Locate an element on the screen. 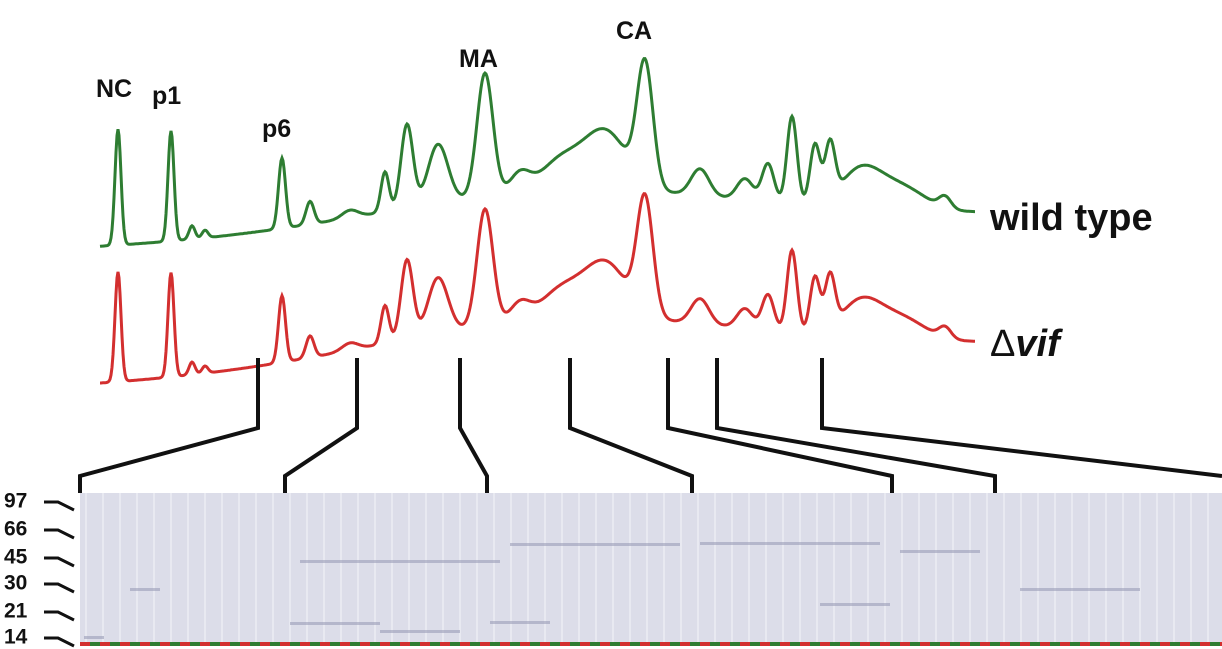 This screenshot has width=1222, height=649. trace-label: wild type is located at coordinates (1071, 218).